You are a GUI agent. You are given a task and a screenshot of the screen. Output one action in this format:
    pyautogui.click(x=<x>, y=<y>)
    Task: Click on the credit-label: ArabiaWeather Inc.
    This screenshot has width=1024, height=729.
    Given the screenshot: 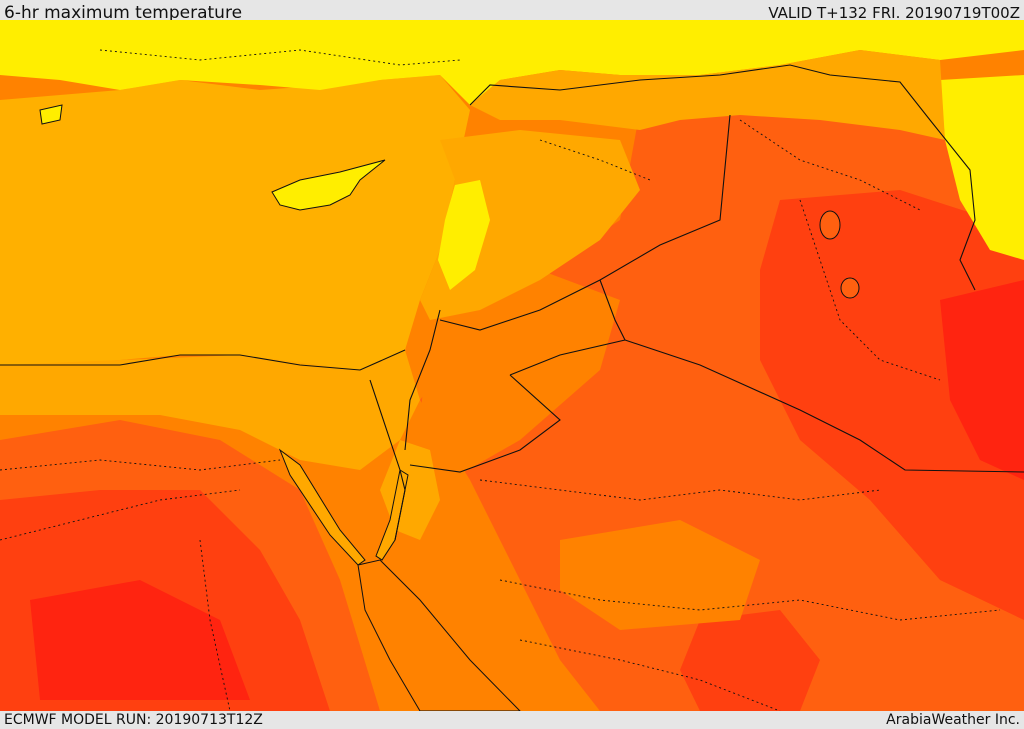 What is the action you would take?
    pyautogui.click(x=953, y=720)
    